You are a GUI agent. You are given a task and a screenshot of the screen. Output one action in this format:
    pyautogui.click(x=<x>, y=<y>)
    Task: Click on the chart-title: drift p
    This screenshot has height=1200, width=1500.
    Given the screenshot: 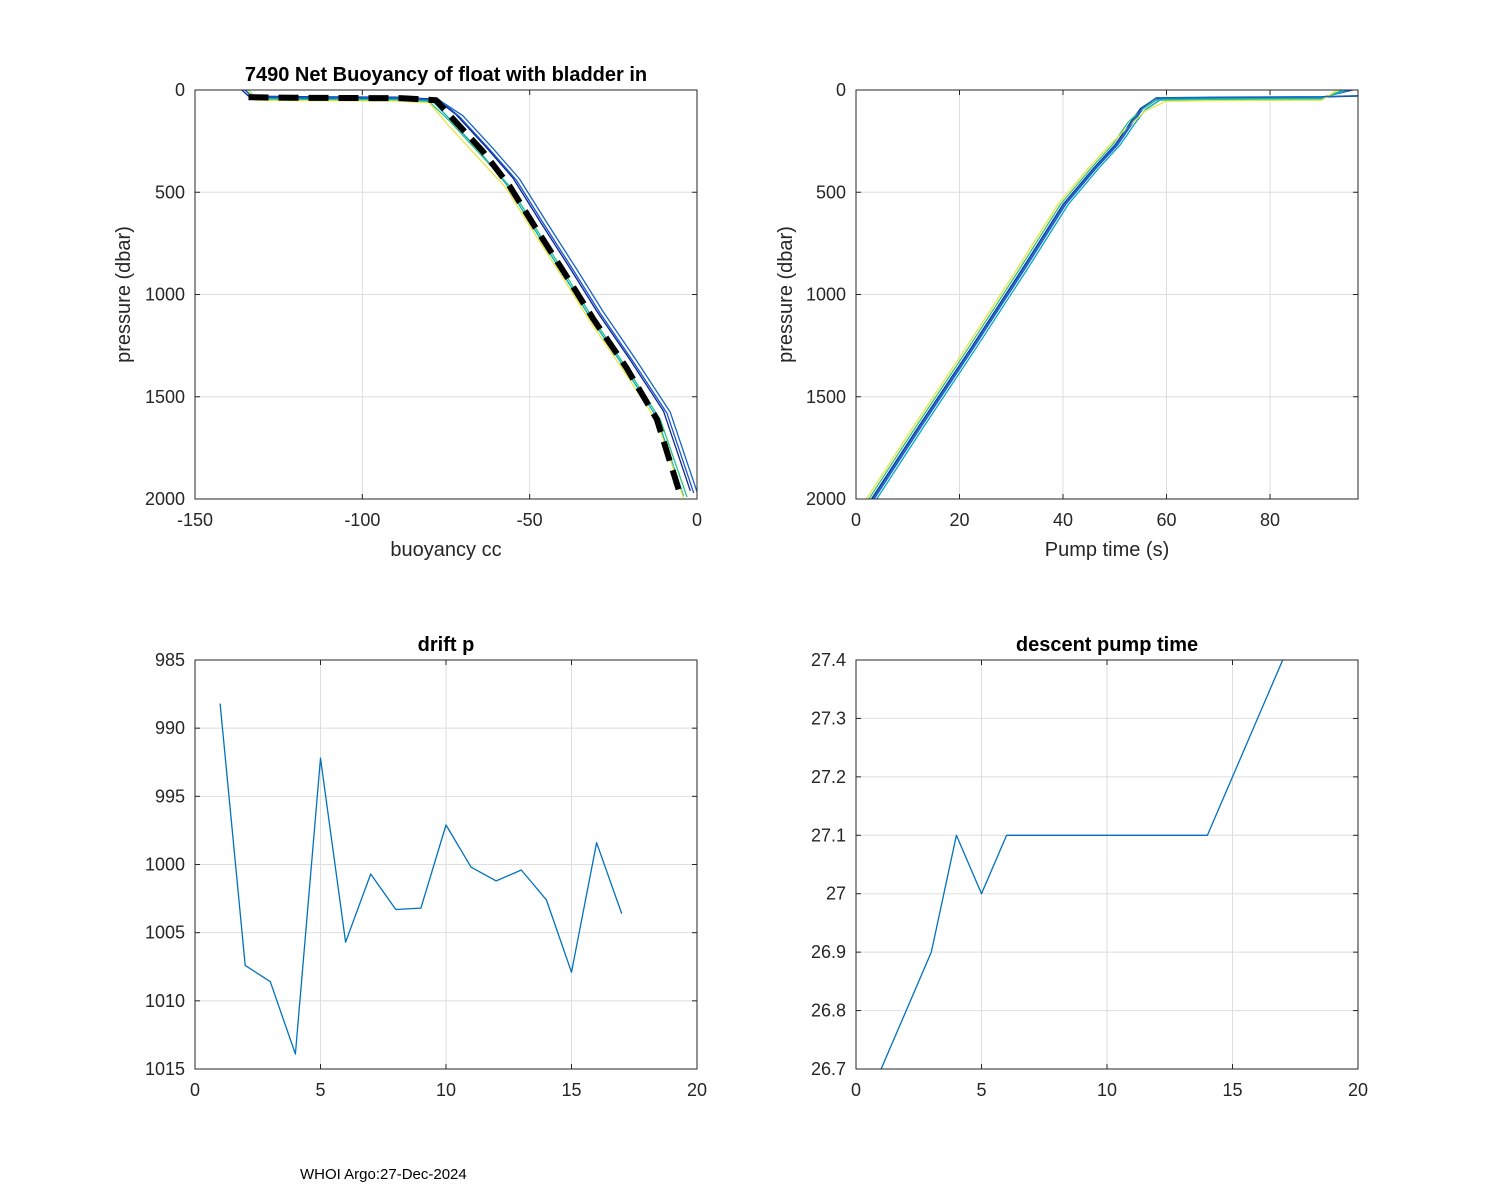 What is the action you would take?
    pyautogui.click(x=446, y=645)
    